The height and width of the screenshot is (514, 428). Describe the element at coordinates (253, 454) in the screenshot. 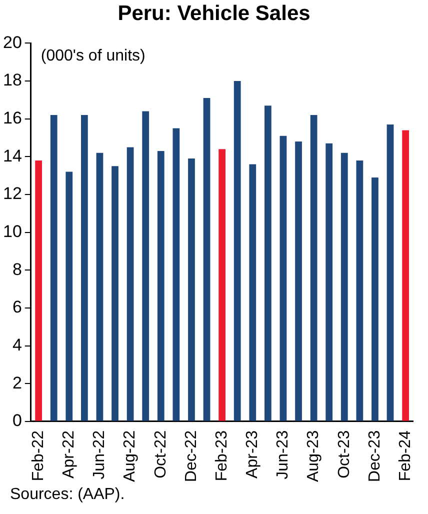

I see `x-tick-label: Apr-23` at that location.